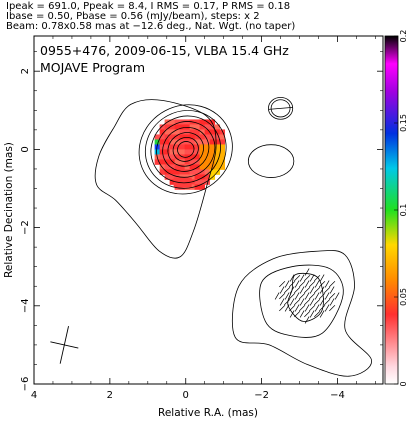  I want to click on x-tick-label: −4, so click(337, 395).